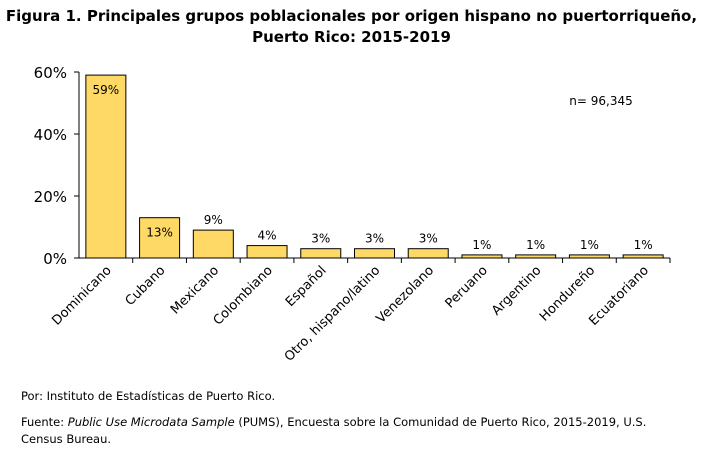 The image size is (703, 469). Describe the element at coordinates (600, 101) in the screenshot. I see `sample-size-annotation: n= 96,345` at that location.